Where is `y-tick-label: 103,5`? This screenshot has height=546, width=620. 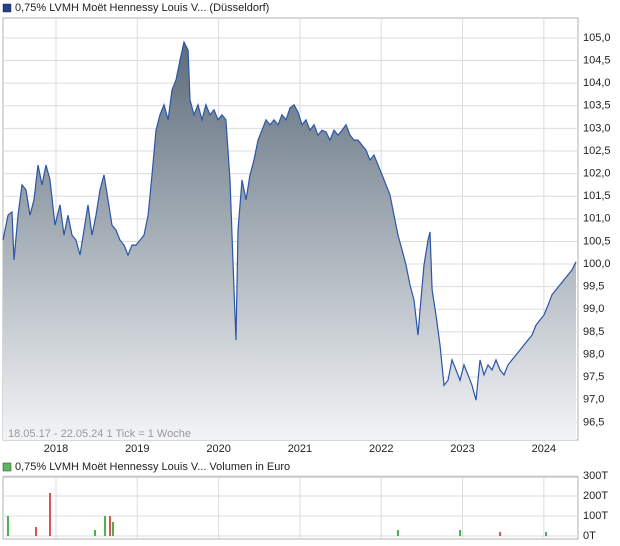 y-tick-label: 103,5 is located at coordinates (597, 106).